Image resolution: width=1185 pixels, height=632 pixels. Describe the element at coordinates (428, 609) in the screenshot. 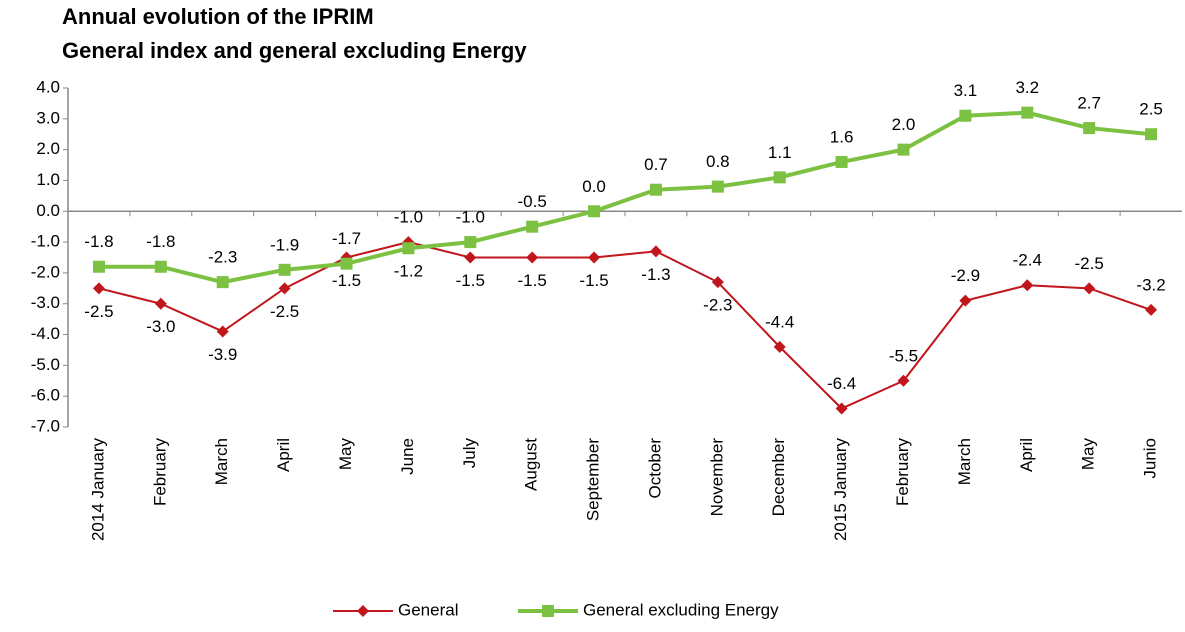

I see `legend-label: General` at that location.